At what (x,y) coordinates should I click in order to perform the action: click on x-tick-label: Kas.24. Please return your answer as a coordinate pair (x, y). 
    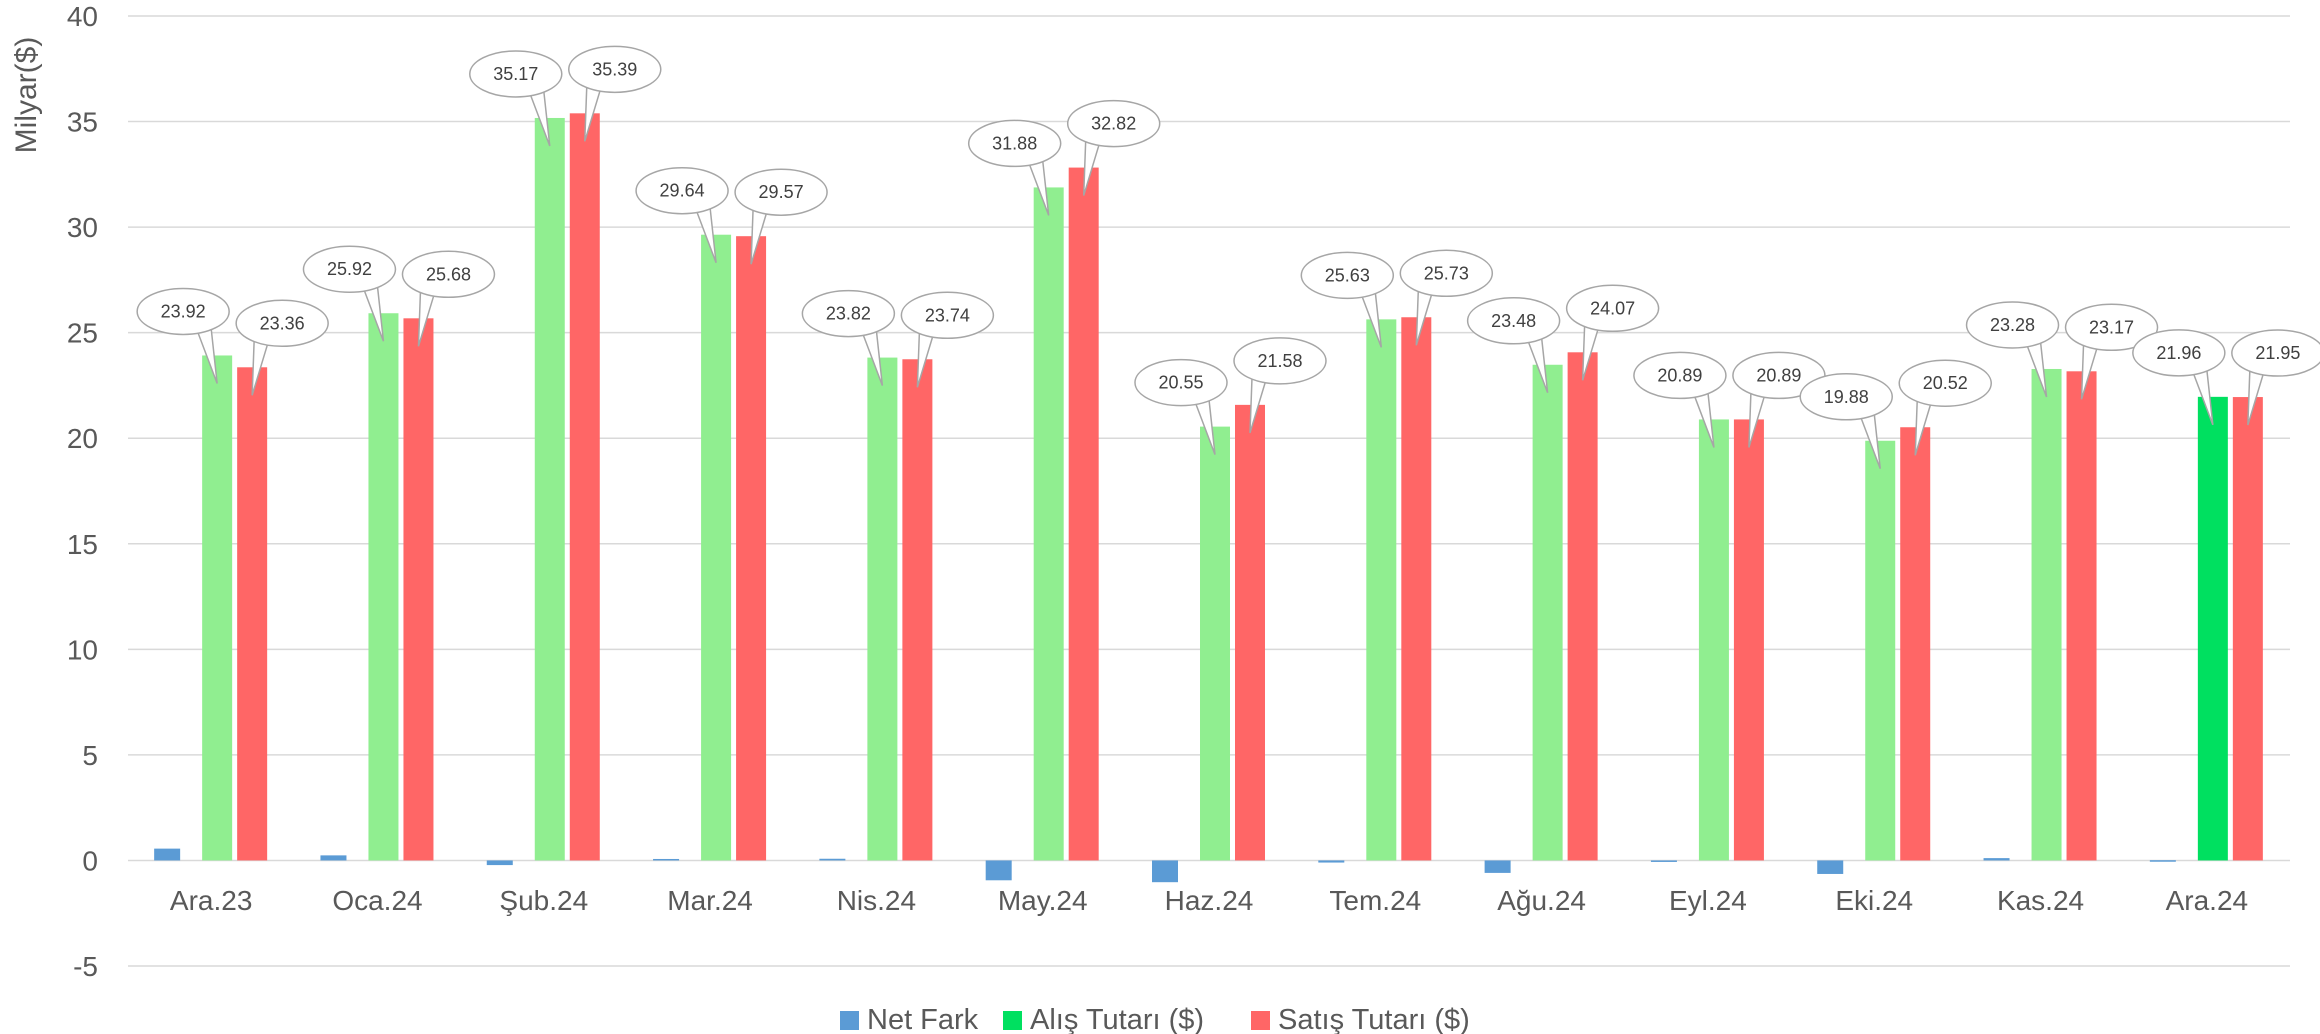
    Looking at the image, I should click on (2040, 900).